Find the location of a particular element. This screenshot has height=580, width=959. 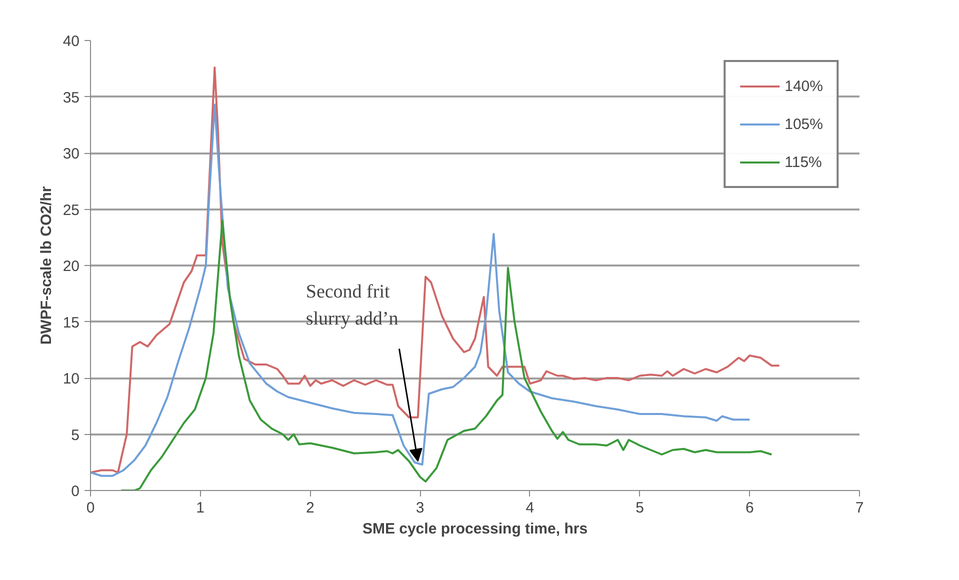

x-tick-label: 7 is located at coordinates (859, 508).